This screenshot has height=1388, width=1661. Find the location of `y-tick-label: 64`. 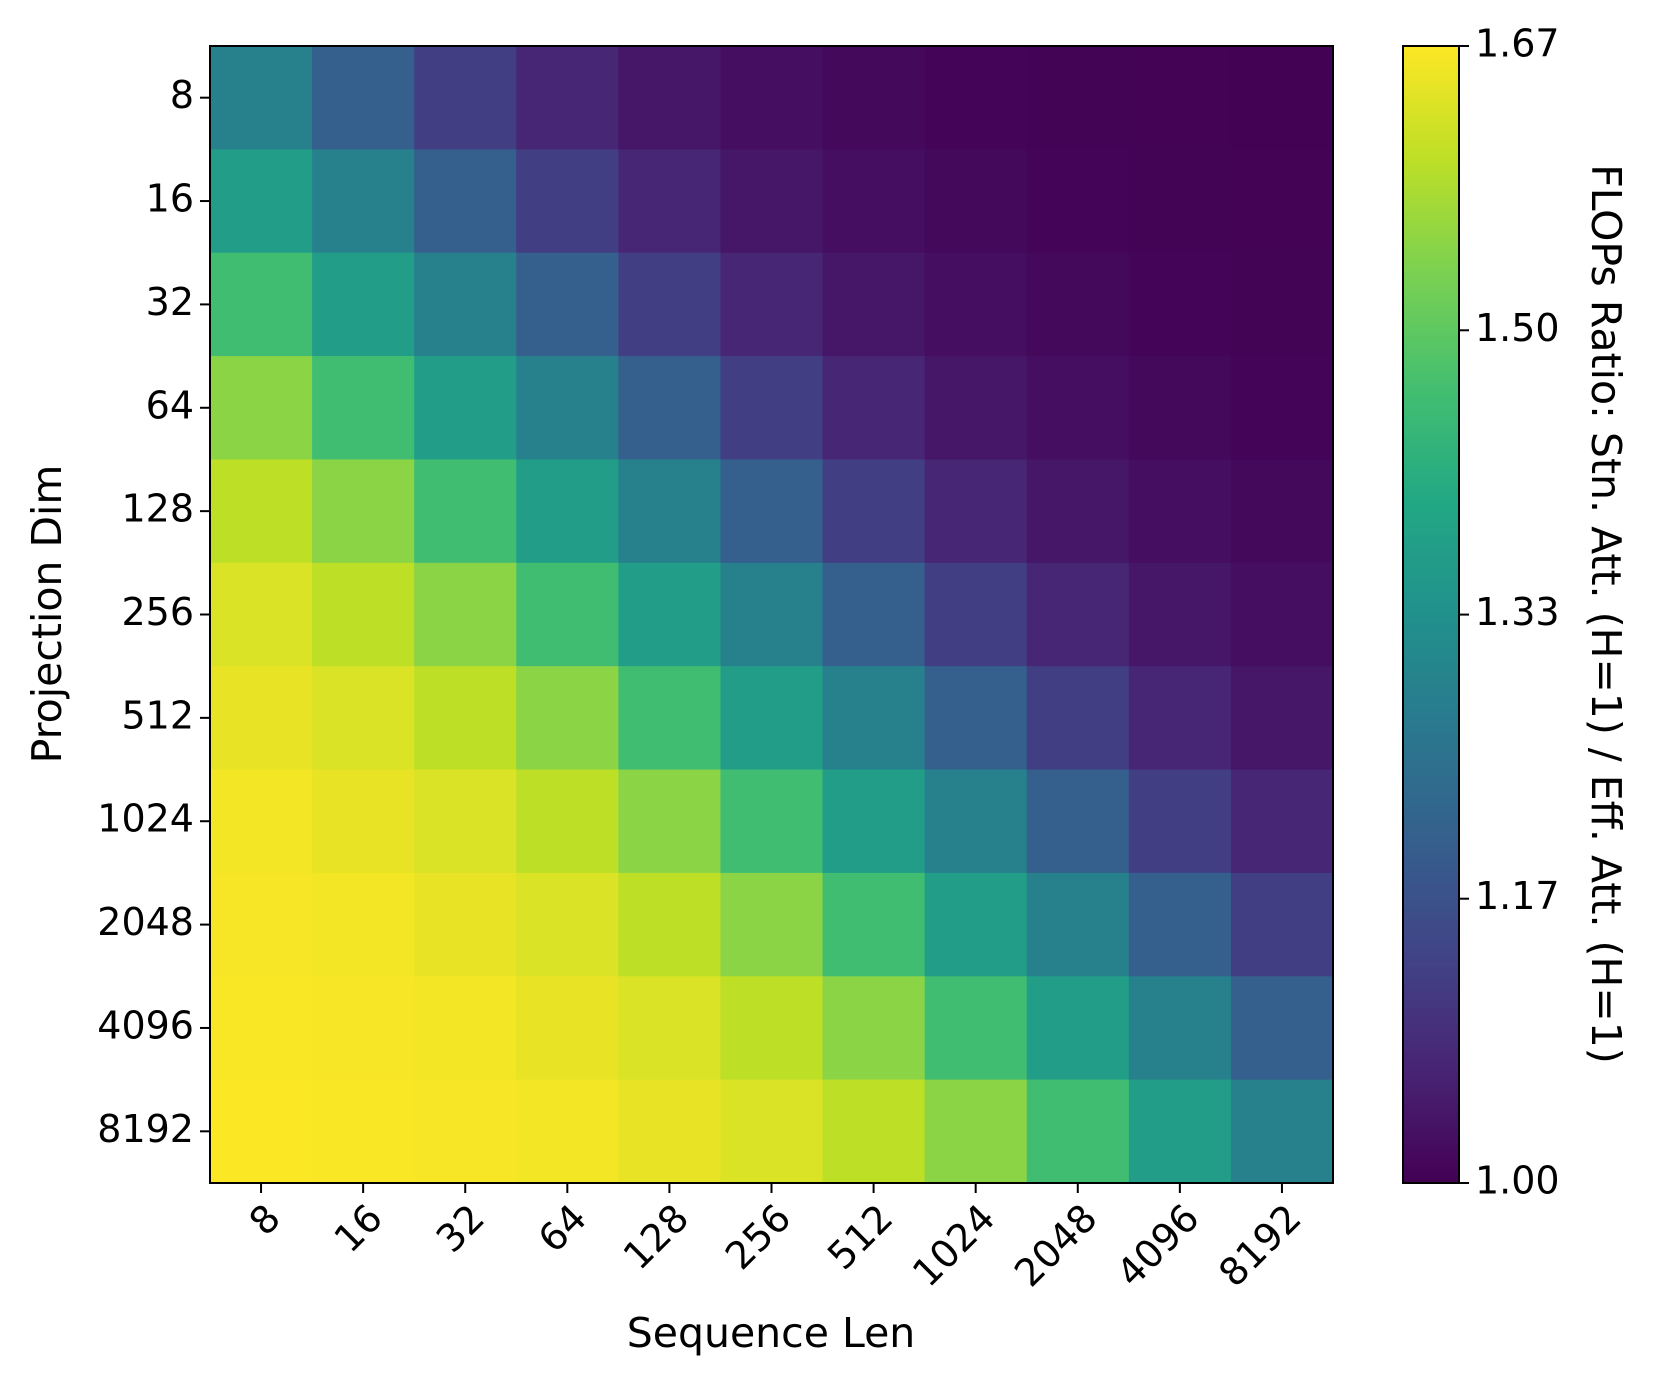

y-tick-label: 64 is located at coordinates (170, 405).